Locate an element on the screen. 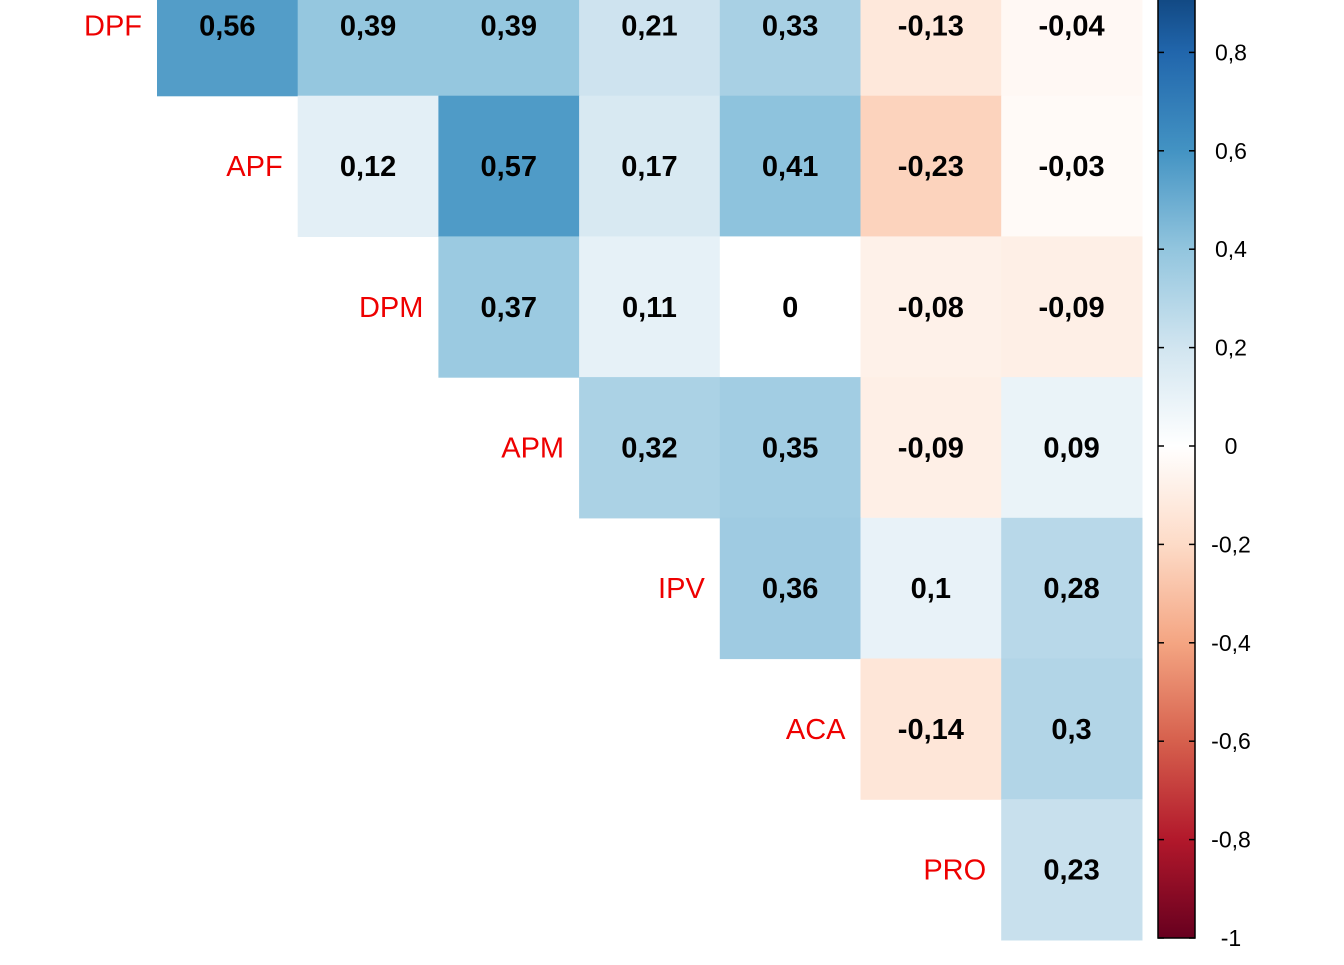 The height and width of the screenshot is (965, 1344). cell-value-label: 0,1 is located at coordinates (931, 589).